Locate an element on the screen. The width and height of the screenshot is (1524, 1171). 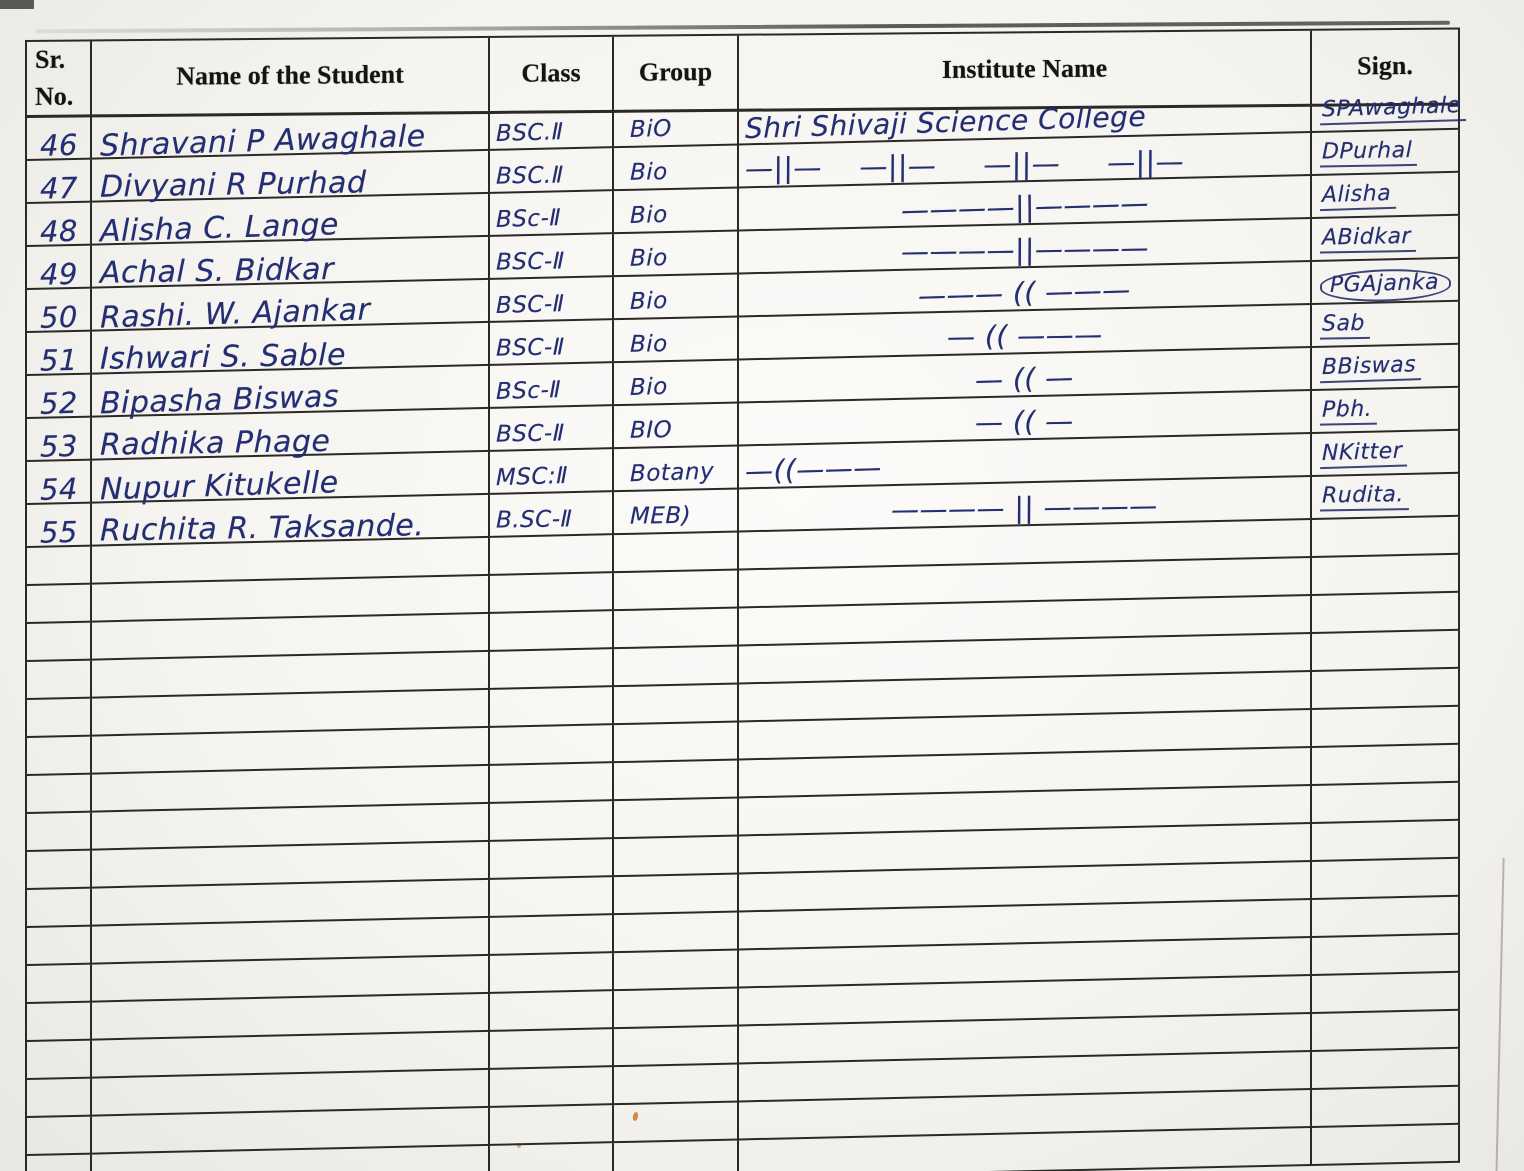
handwriting-name: Bipasha Biswas is located at coordinates (219, 400).